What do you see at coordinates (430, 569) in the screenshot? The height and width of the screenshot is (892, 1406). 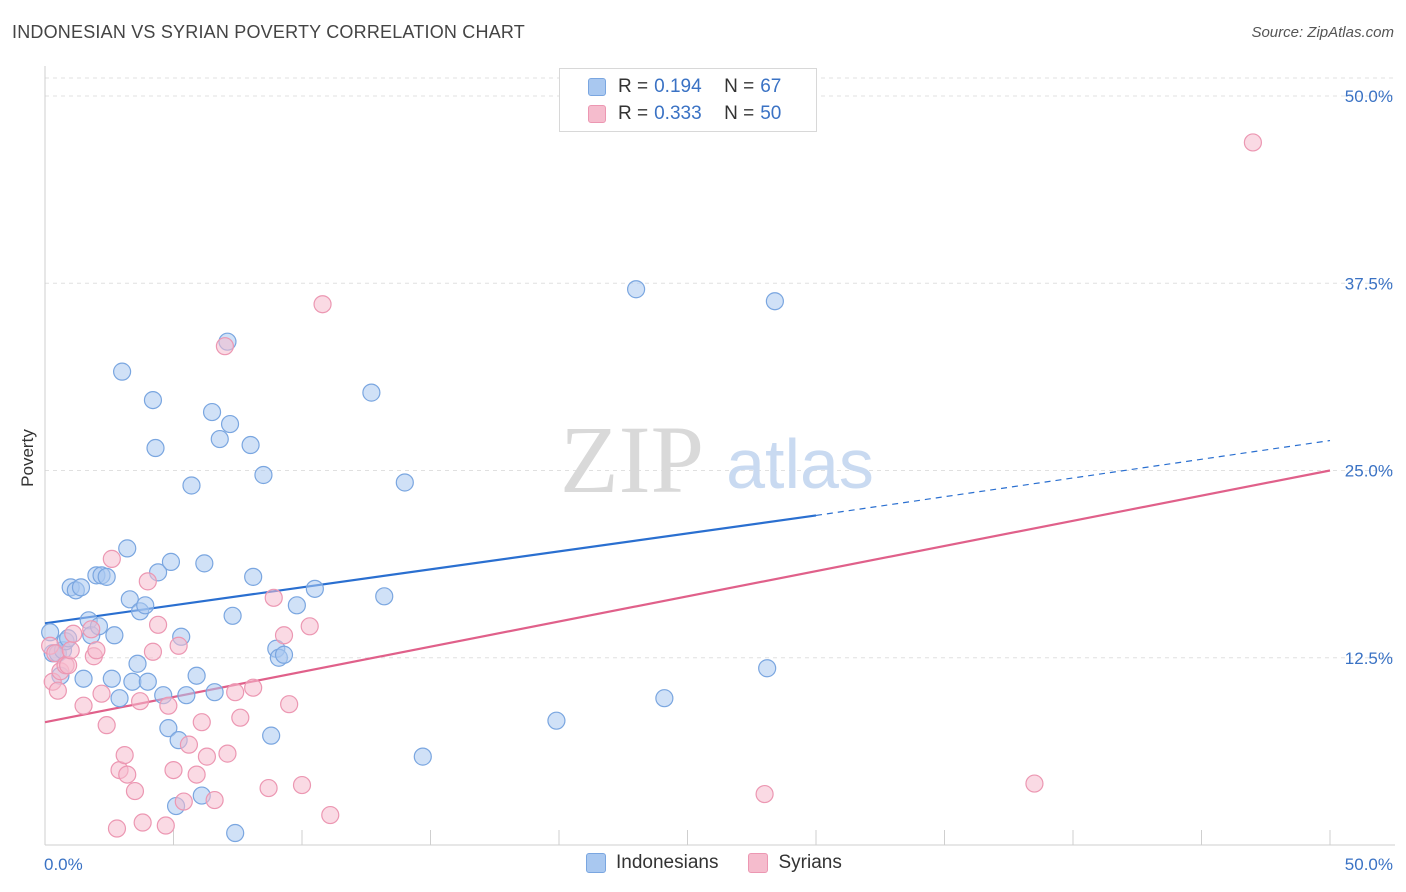 I see `trend-line-indonesians` at bounding box center [430, 569].